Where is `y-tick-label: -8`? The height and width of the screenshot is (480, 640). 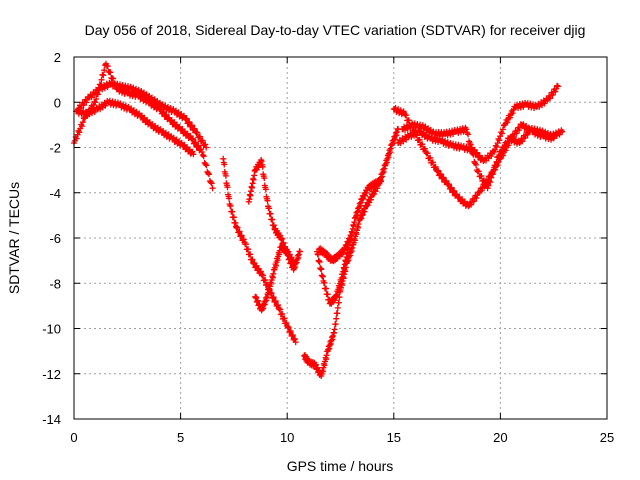
y-tick-label: -8 is located at coordinates (55, 283).